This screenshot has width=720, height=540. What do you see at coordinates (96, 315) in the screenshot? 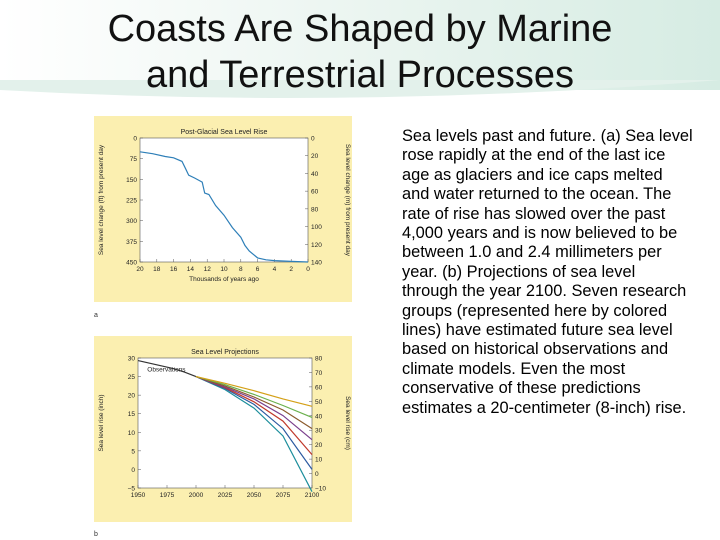
I see `figure-a-letter: a` at bounding box center [96, 315].